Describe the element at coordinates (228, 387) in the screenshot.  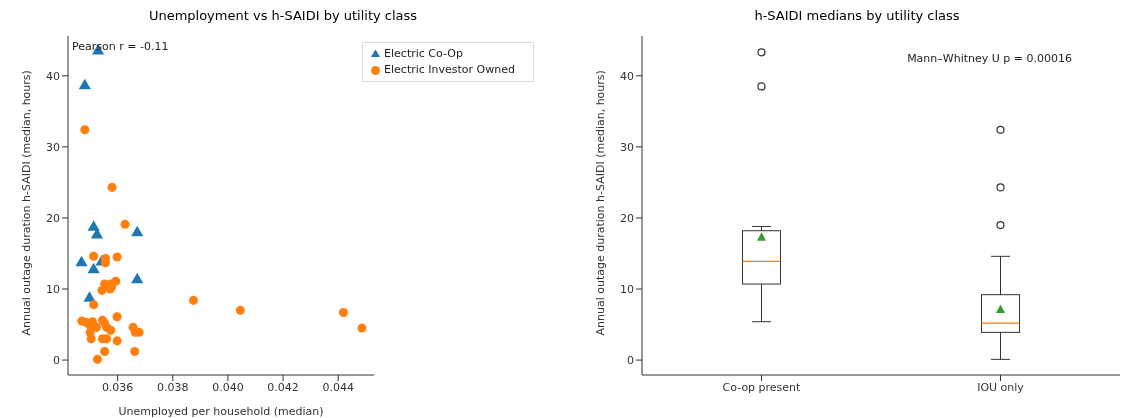
I see `x-tick-label: 0.040` at that location.